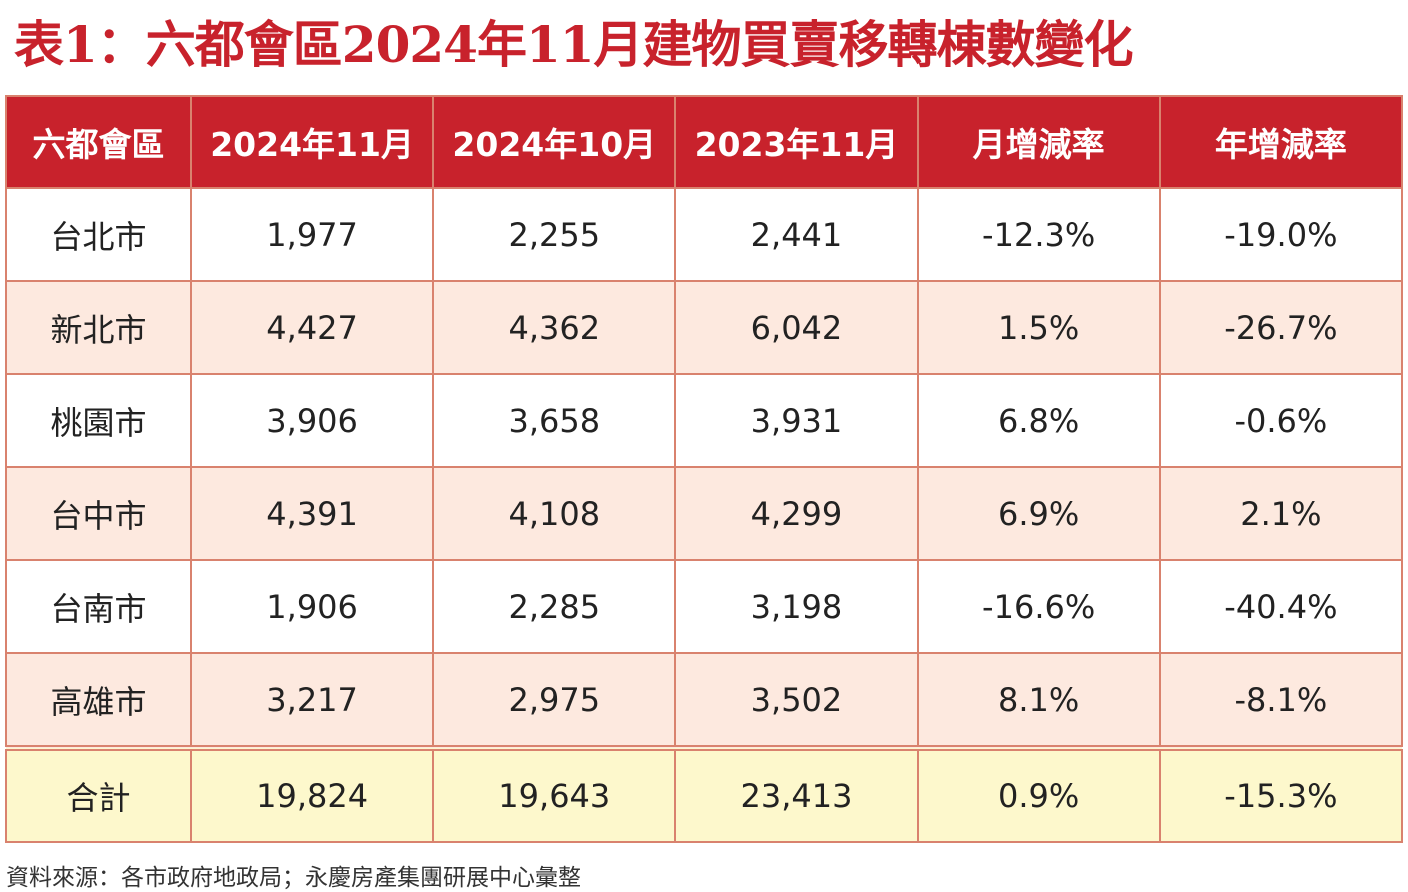 This screenshot has height=892, width=1408. Describe the element at coordinates (1038, 513) in the screenshot. I see `table-cell: 6.9%` at that location.